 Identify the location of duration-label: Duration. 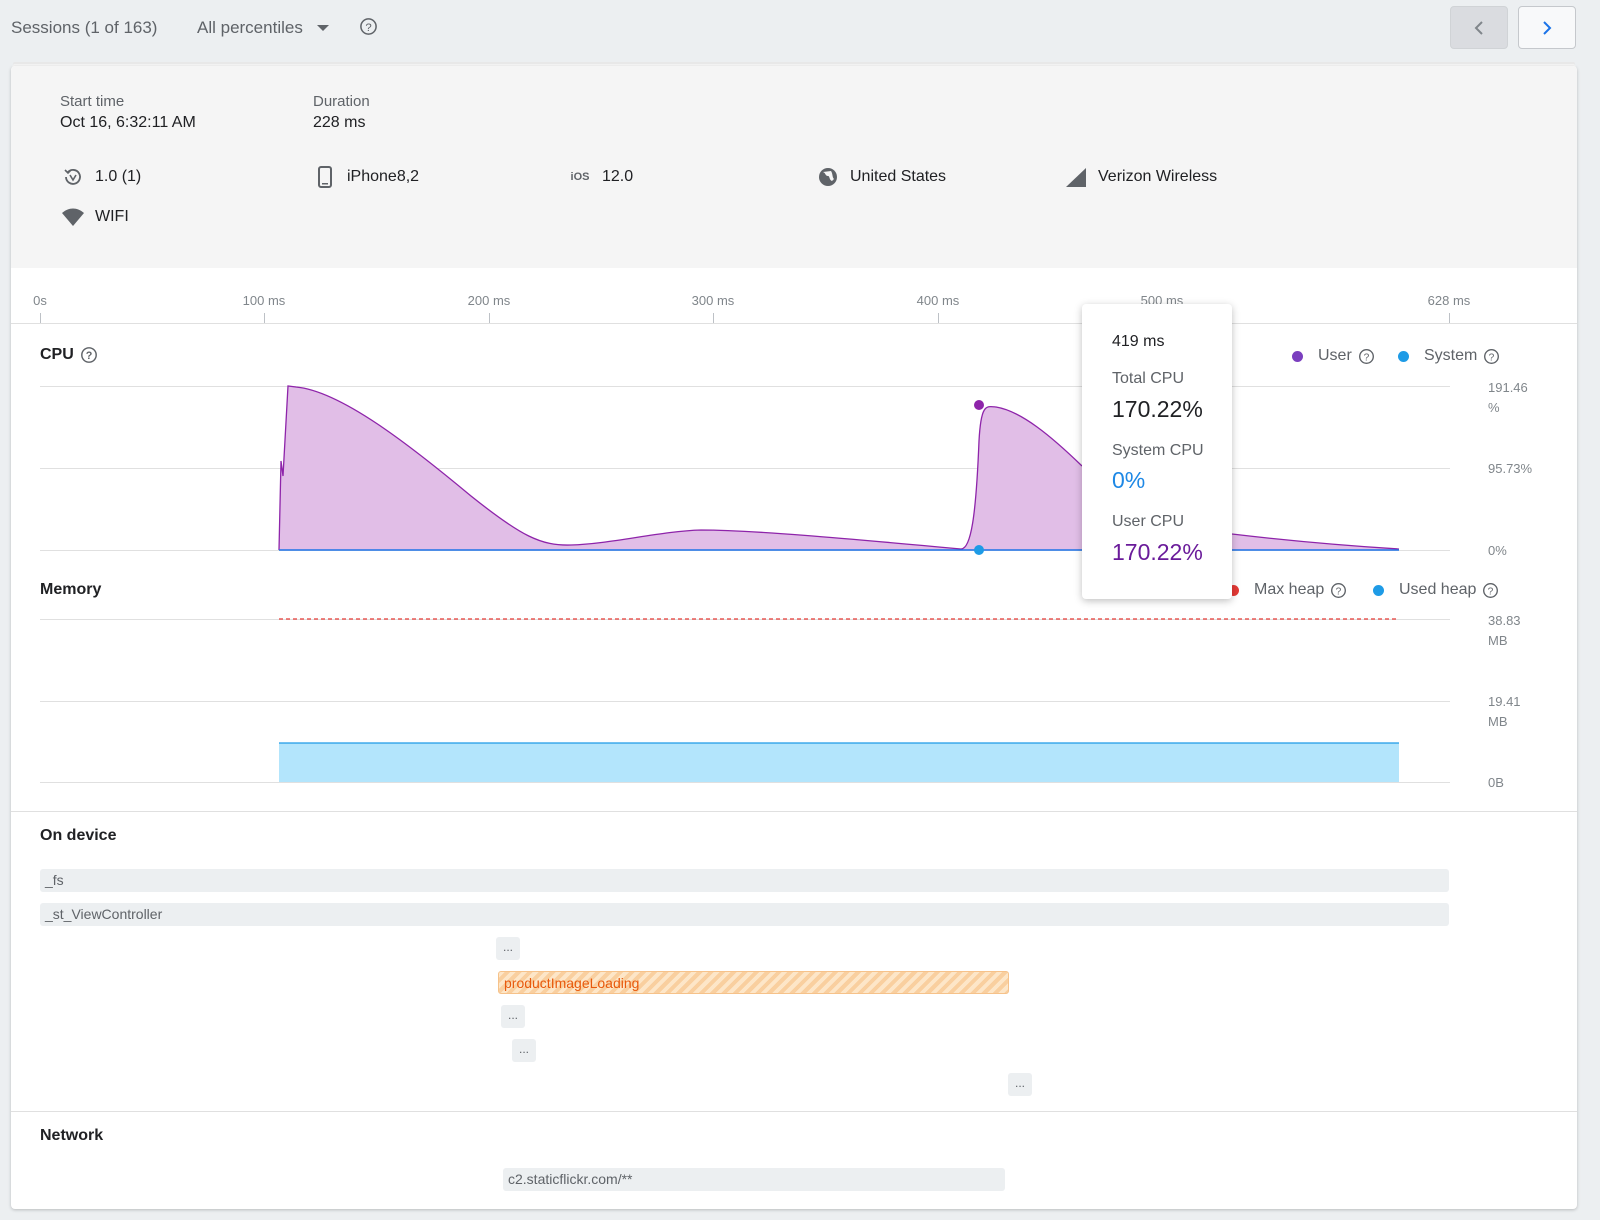
(341, 101).